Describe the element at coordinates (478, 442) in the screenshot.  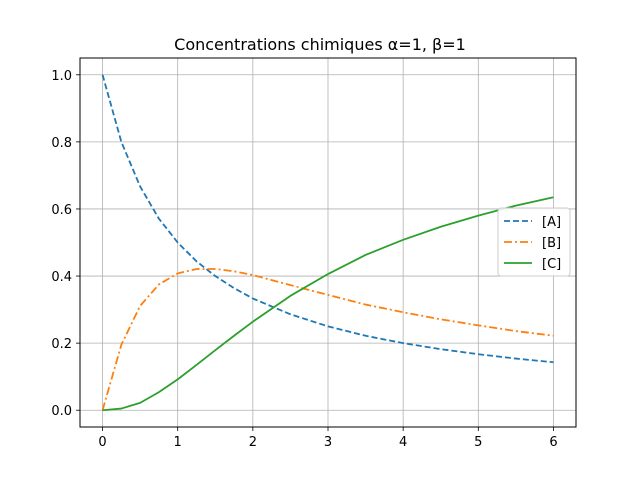
I see `x-tick-label: 5` at that location.